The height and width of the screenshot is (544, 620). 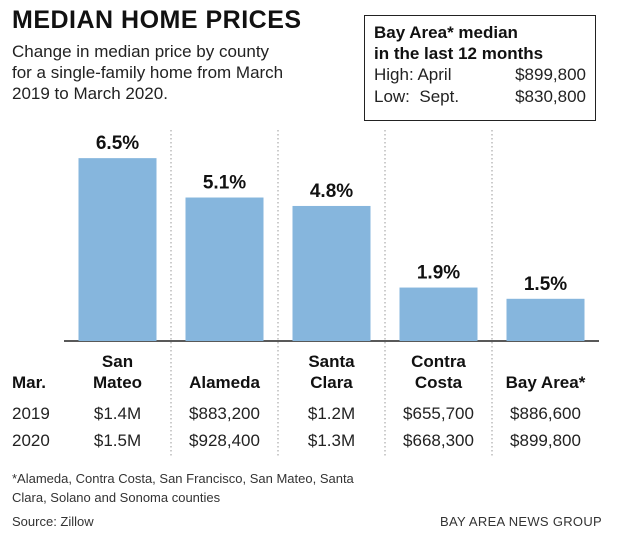 What do you see at coordinates (438, 413) in the screenshot?
I see `table-cell: $655,700` at bounding box center [438, 413].